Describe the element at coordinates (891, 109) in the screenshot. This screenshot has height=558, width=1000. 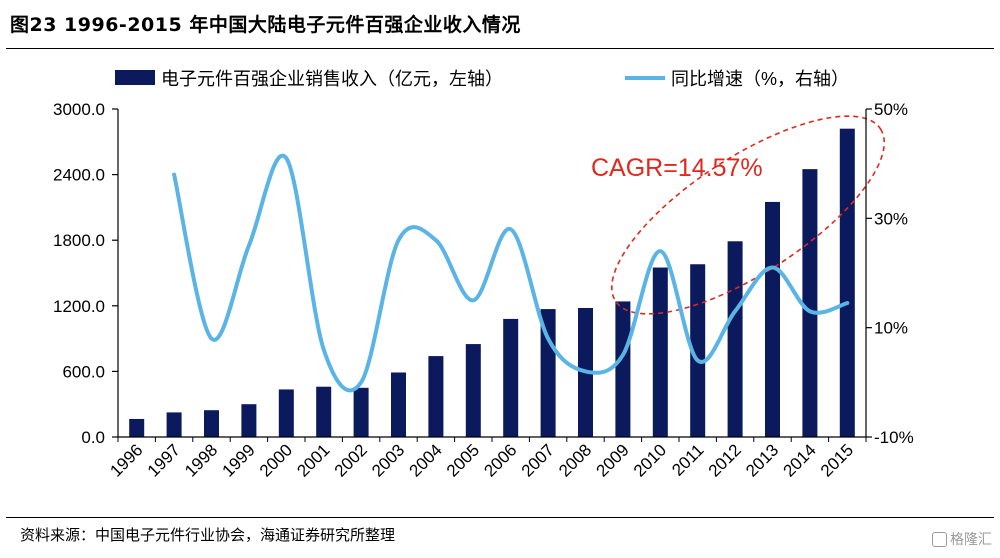
I see `right-tick-label: 50%` at that location.